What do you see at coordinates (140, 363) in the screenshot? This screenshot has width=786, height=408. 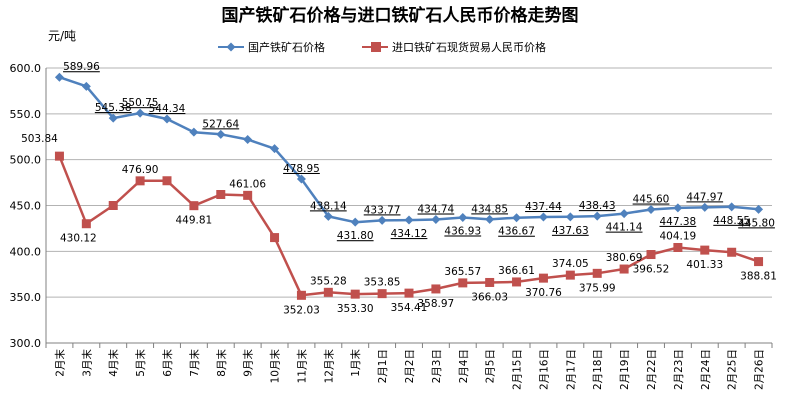 I see `x-tick-label: 5月末` at bounding box center [140, 363].